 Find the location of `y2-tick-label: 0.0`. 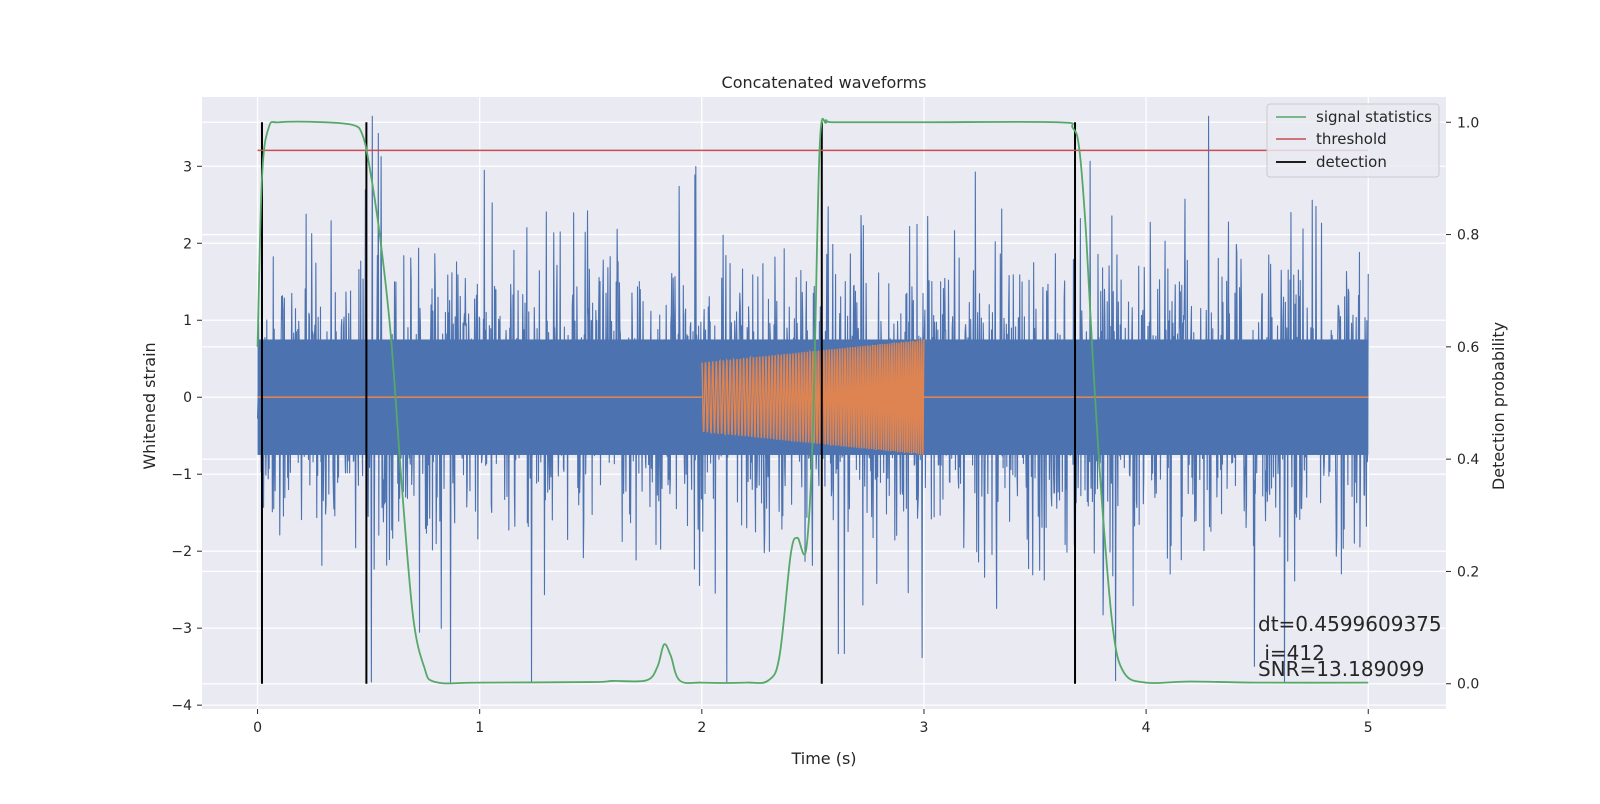

y2-tick-label: 0.0 is located at coordinates (1468, 685).